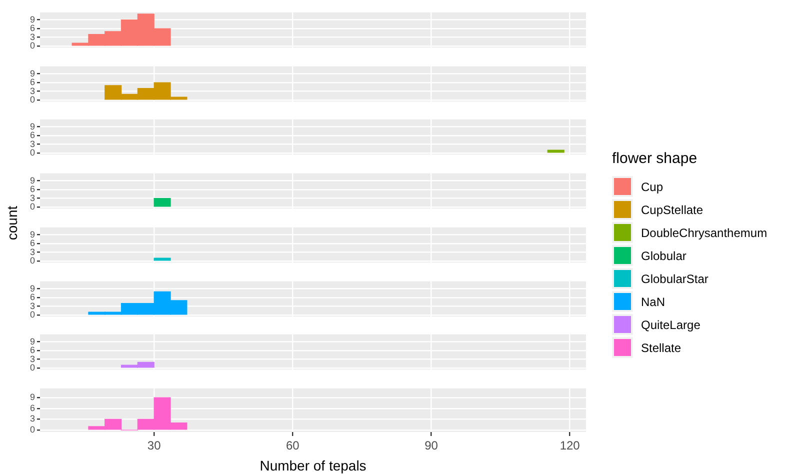  What do you see at coordinates (570, 445) in the screenshot?
I see `x-tick-label: 120` at bounding box center [570, 445].